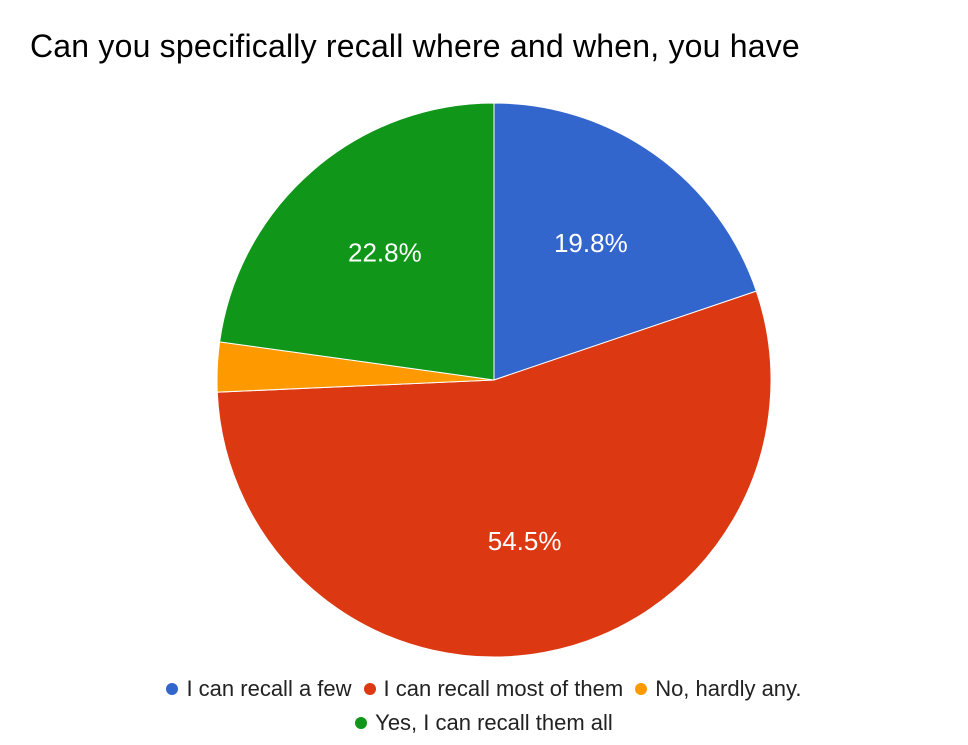 Image resolution: width=968 pixels, height=745 pixels. I want to click on legend-item: I can recall most of them, so click(493, 689).